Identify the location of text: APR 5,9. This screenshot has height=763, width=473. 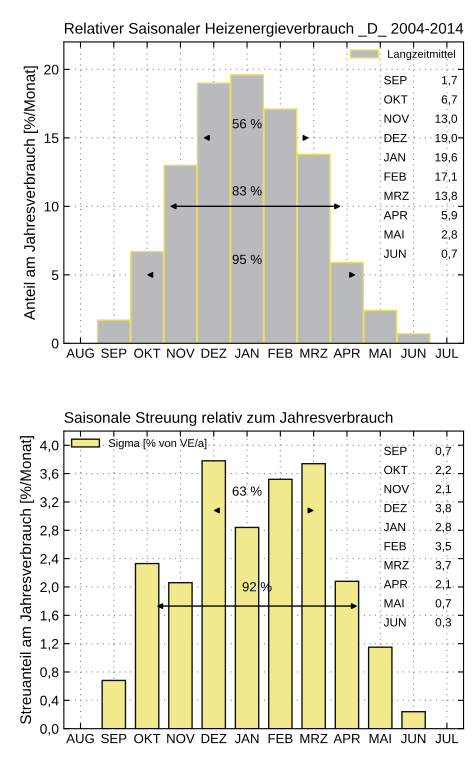
(420, 215).